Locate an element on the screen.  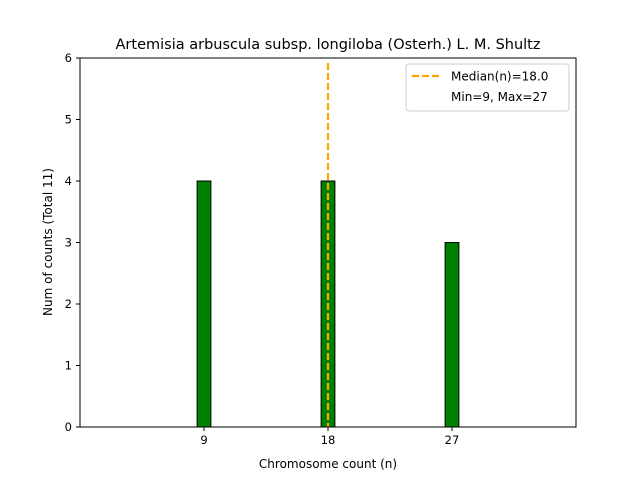
x-axis-ticks: 9 18 27 is located at coordinates (329, 437).